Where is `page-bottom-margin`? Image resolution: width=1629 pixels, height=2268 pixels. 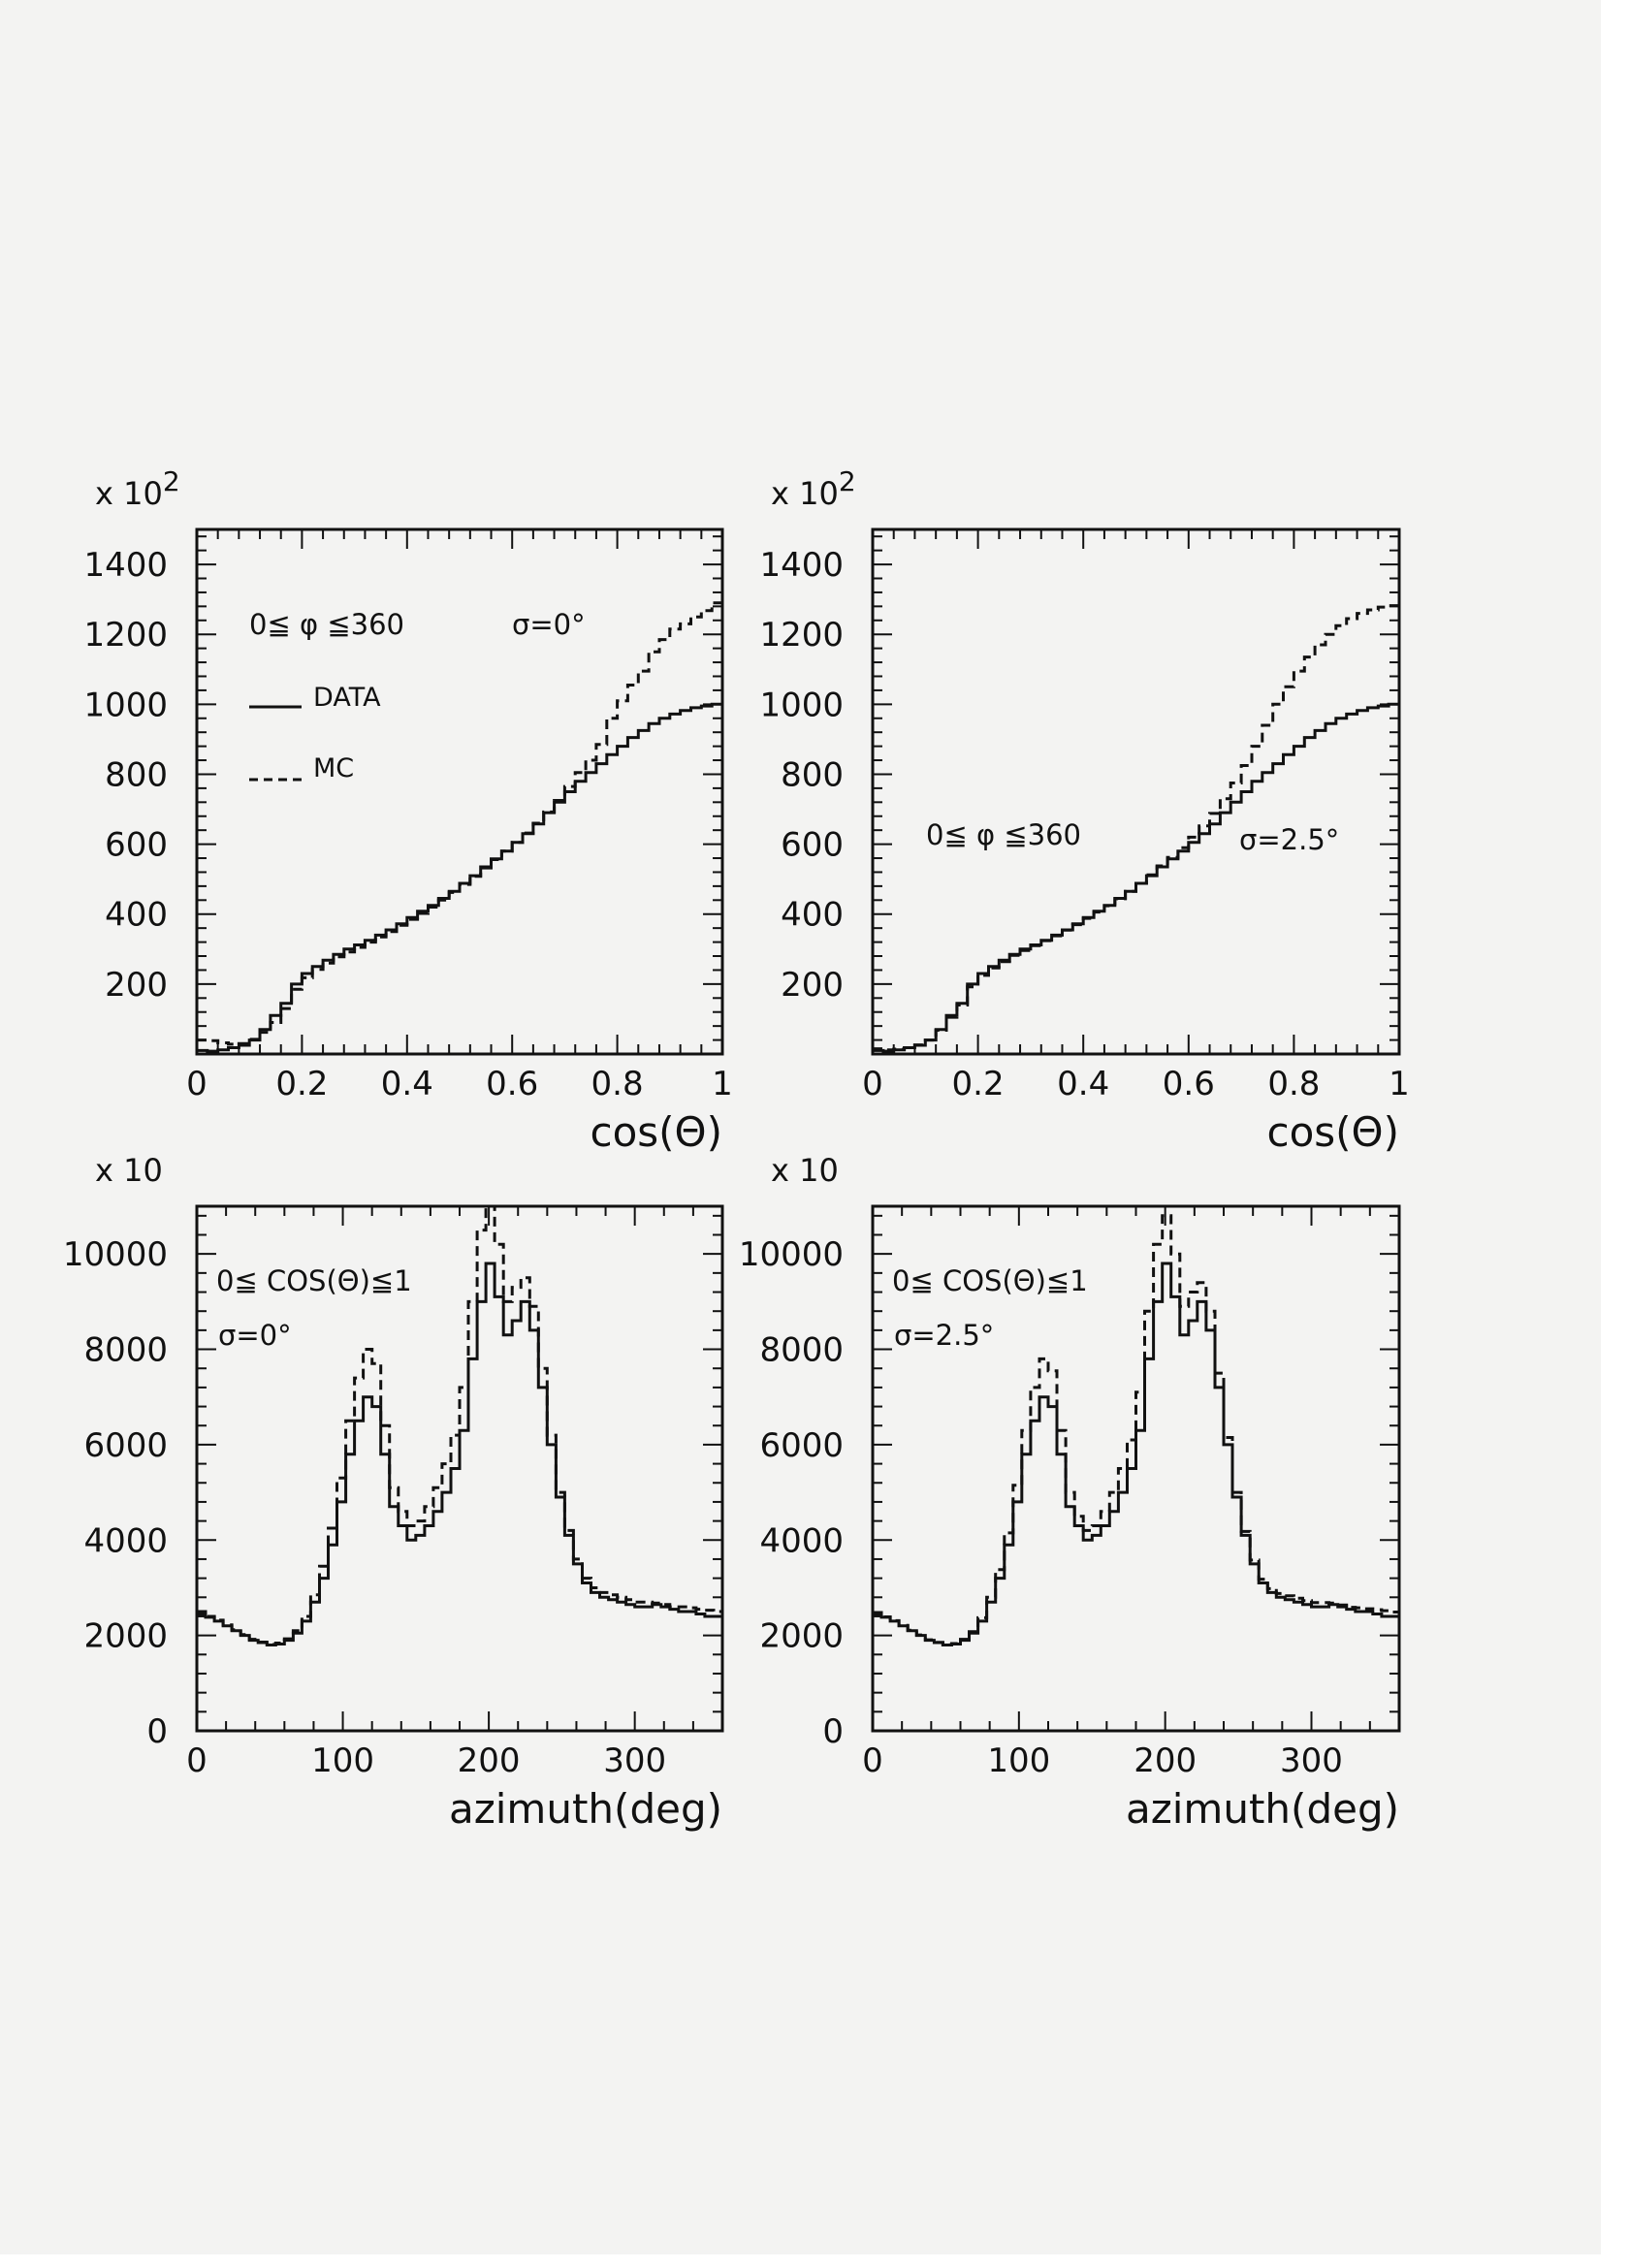 page-bottom-margin is located at coordinates (814, 2261).